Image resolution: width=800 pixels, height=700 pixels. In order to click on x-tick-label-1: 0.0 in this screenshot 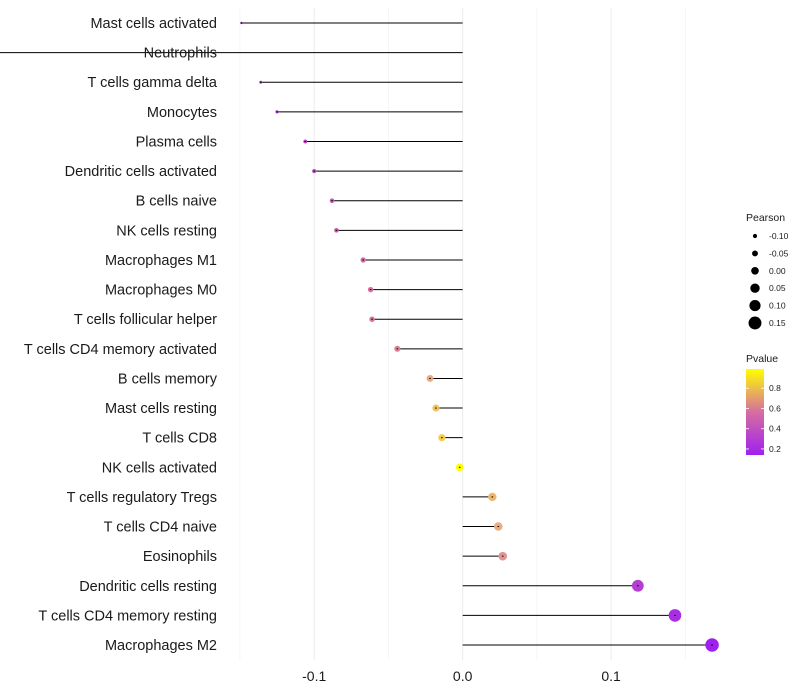, I will do `click(463, 676)`.